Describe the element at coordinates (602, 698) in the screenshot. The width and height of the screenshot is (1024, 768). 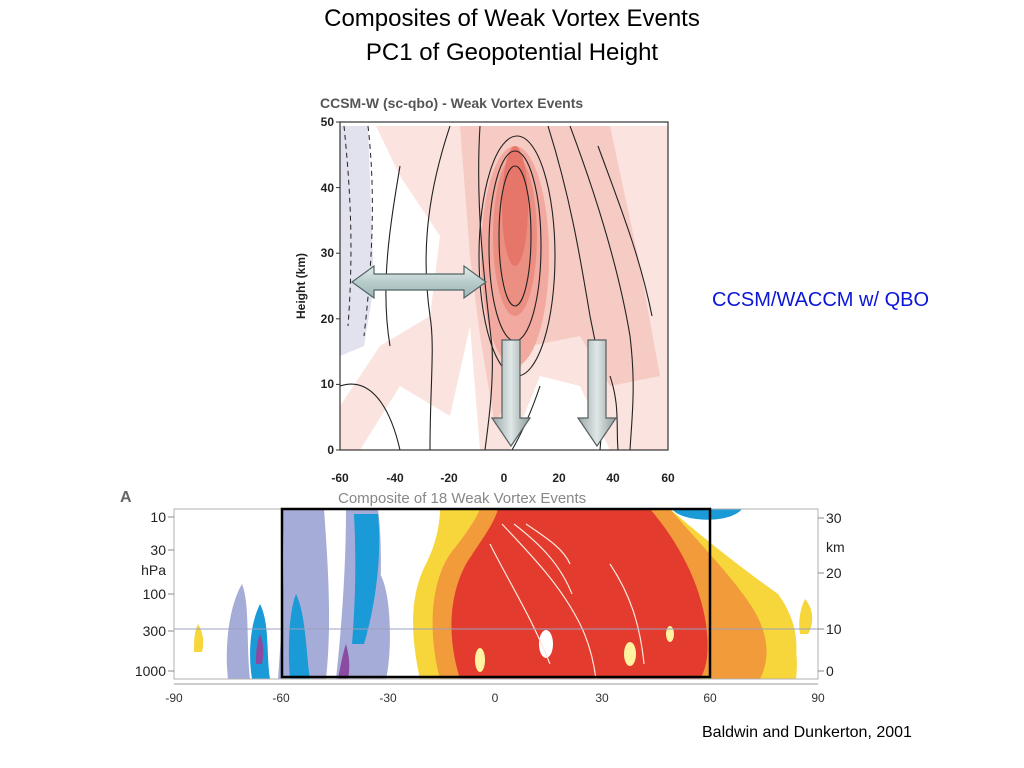
I see `latitude-tick: 30` at that location.